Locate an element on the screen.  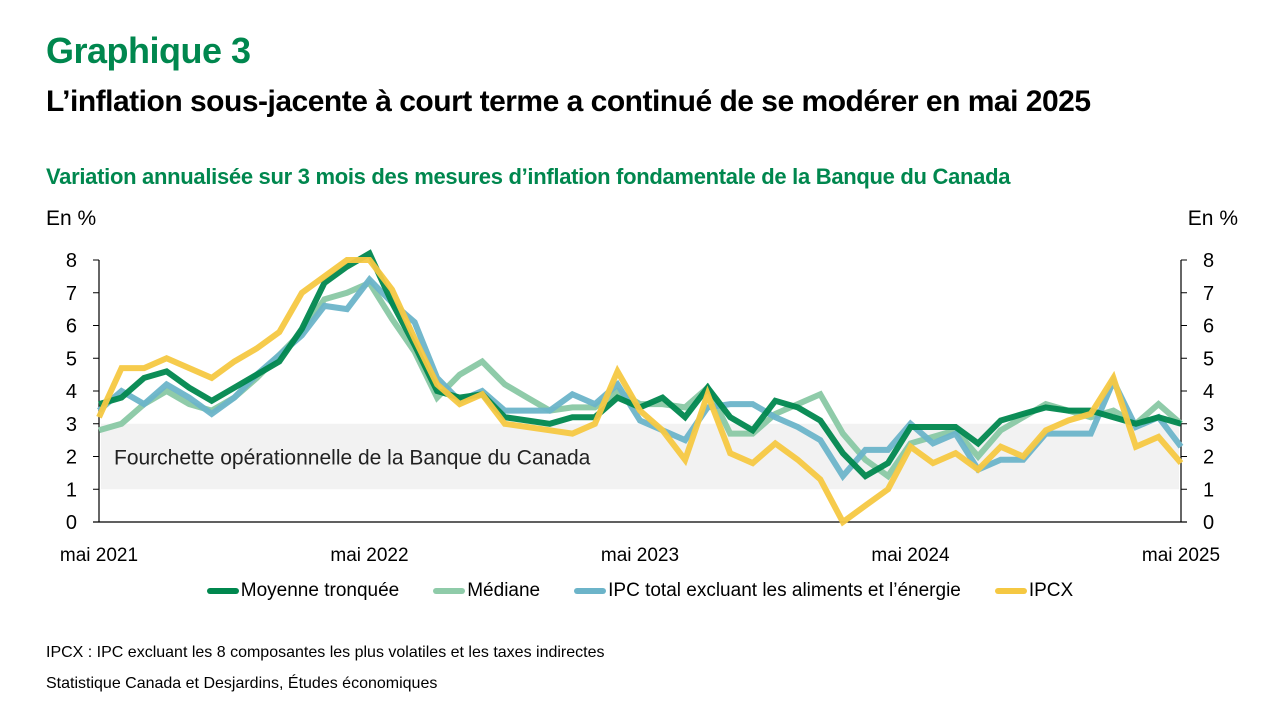
y-tick-label-right: 4 is located at coordinates (1208, 392).